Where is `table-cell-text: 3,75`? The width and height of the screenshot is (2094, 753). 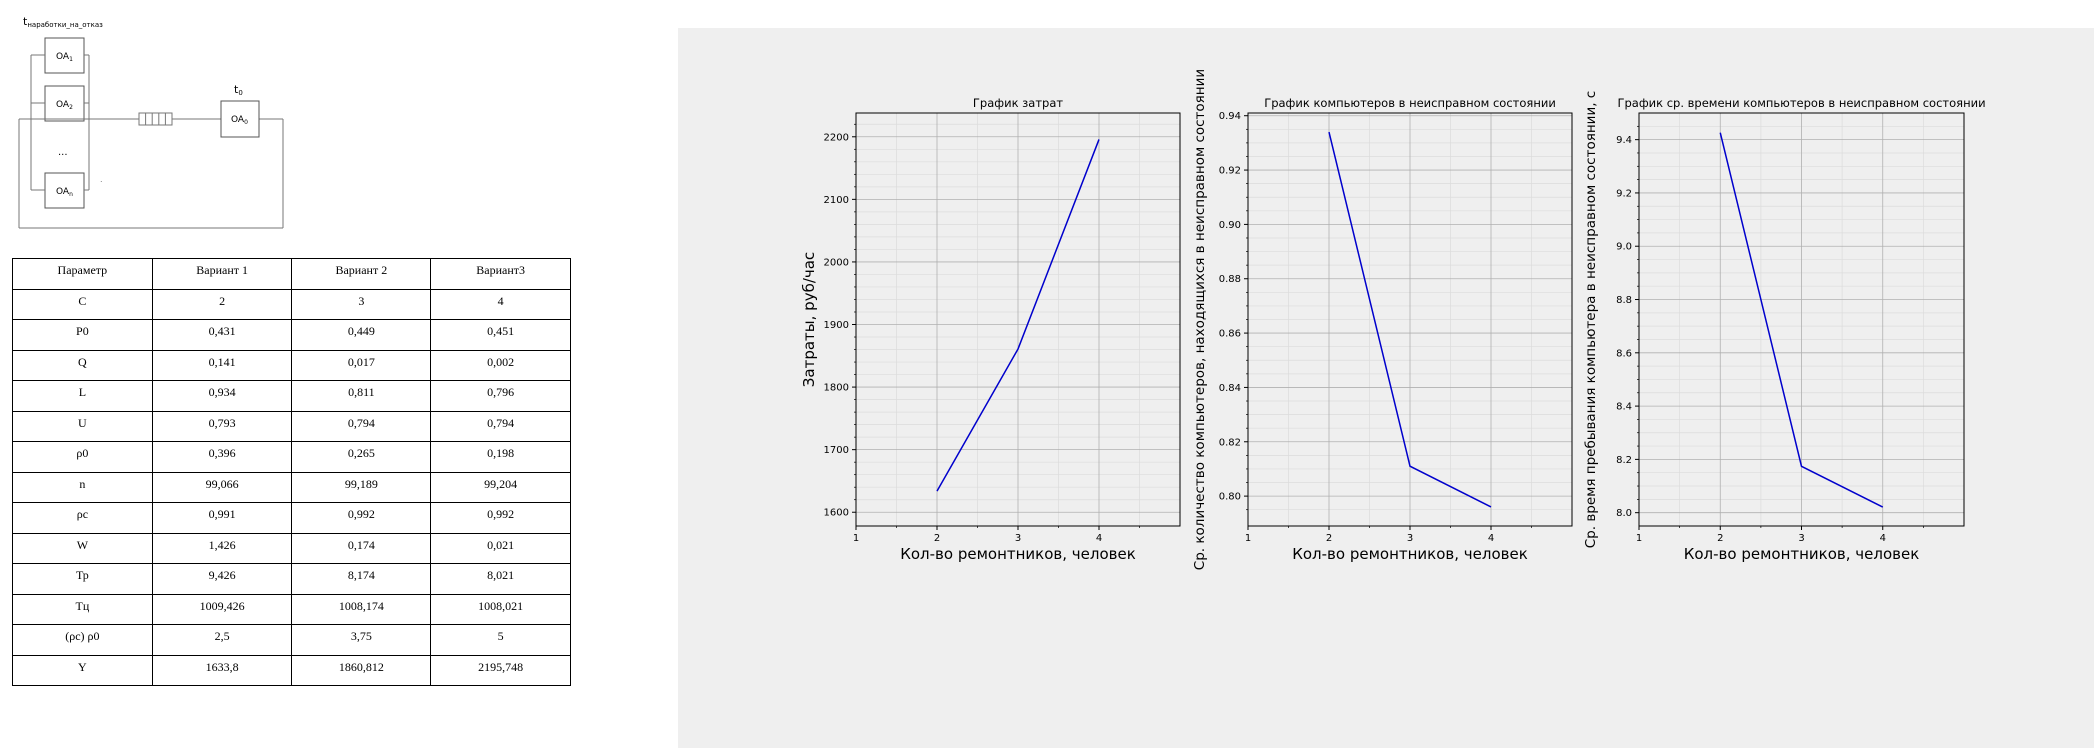
table-cell-text: 3,75 is located at coordinates (361, 636).